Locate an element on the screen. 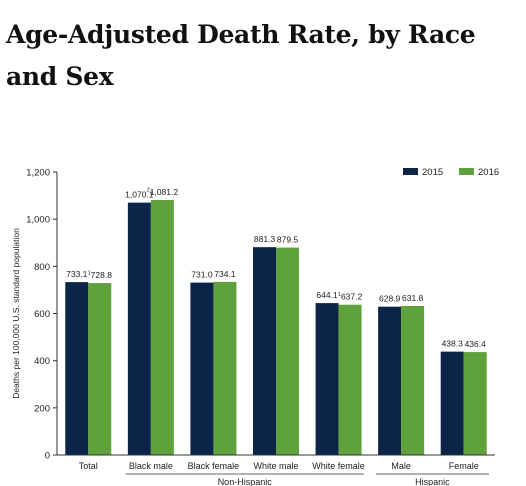 This screenshot has width=526, height=486. x-tick-label: Female is located at coordinates (464, 466).